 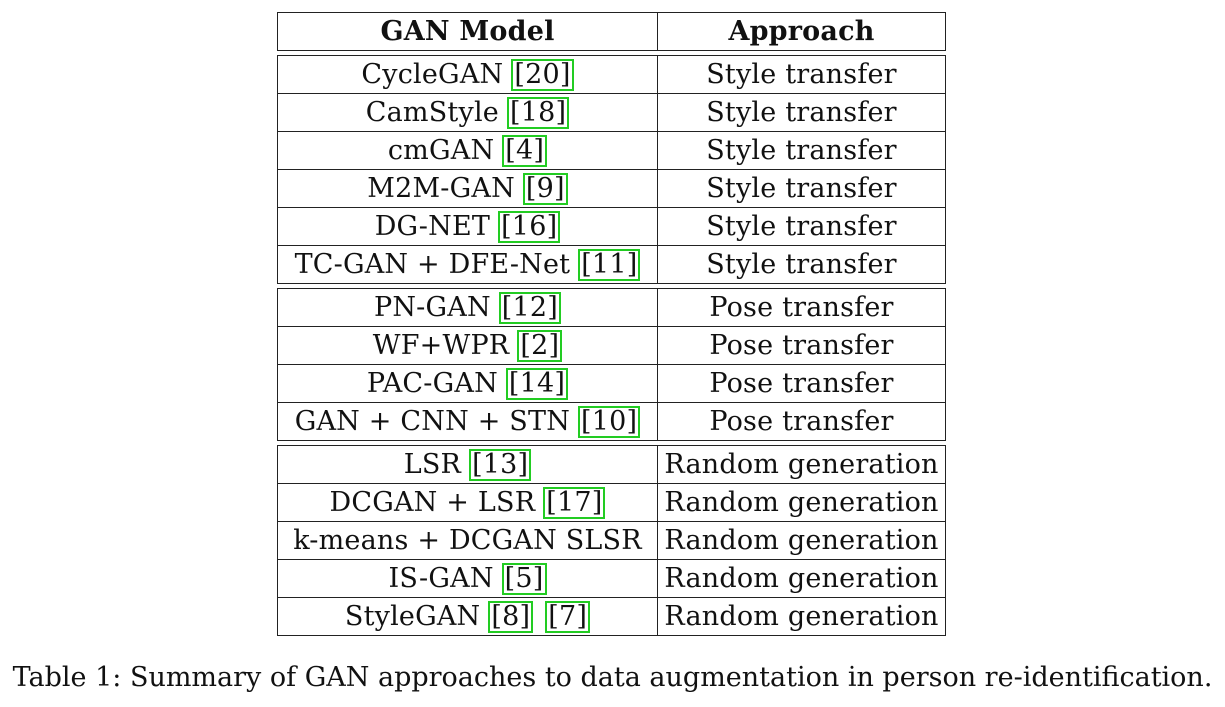 I want to click on citation-link: [18], so click(x=538, y=112).